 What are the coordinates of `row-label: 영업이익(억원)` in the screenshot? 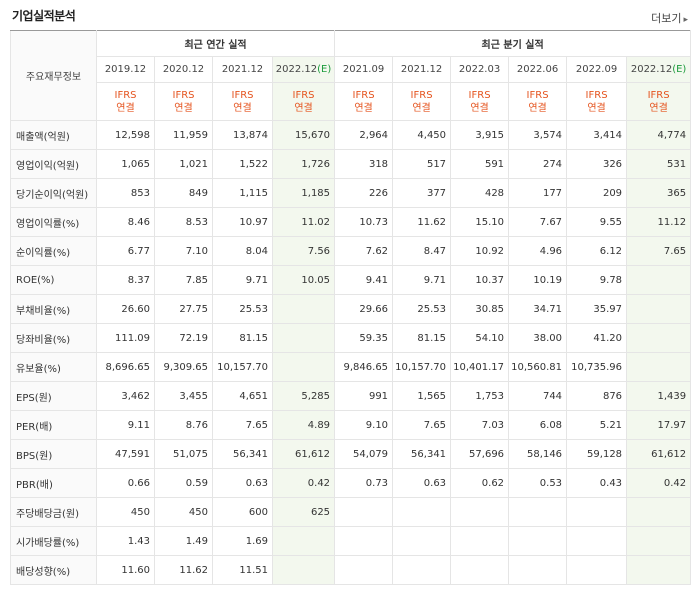 It's located at (53, 164).